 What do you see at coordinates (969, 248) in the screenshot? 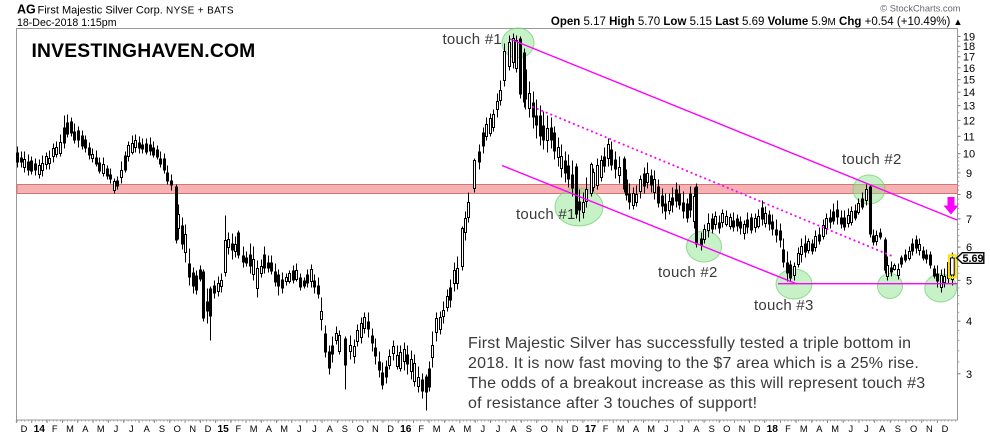
I see `svg-text: 6` at bounding box center [969, 248].